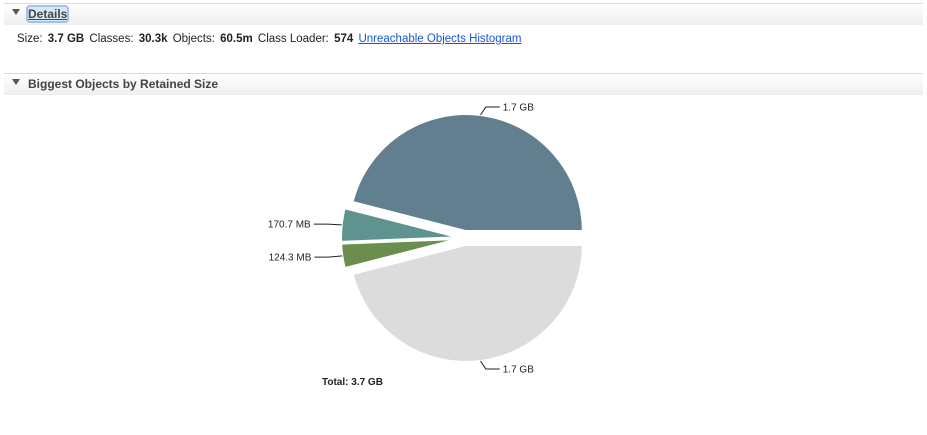 The image size is (927, 435). Describe the element at coordinates (352, 382) in the screenshot. I see `pie-total-label: Total: 3.7 GB` at that location.